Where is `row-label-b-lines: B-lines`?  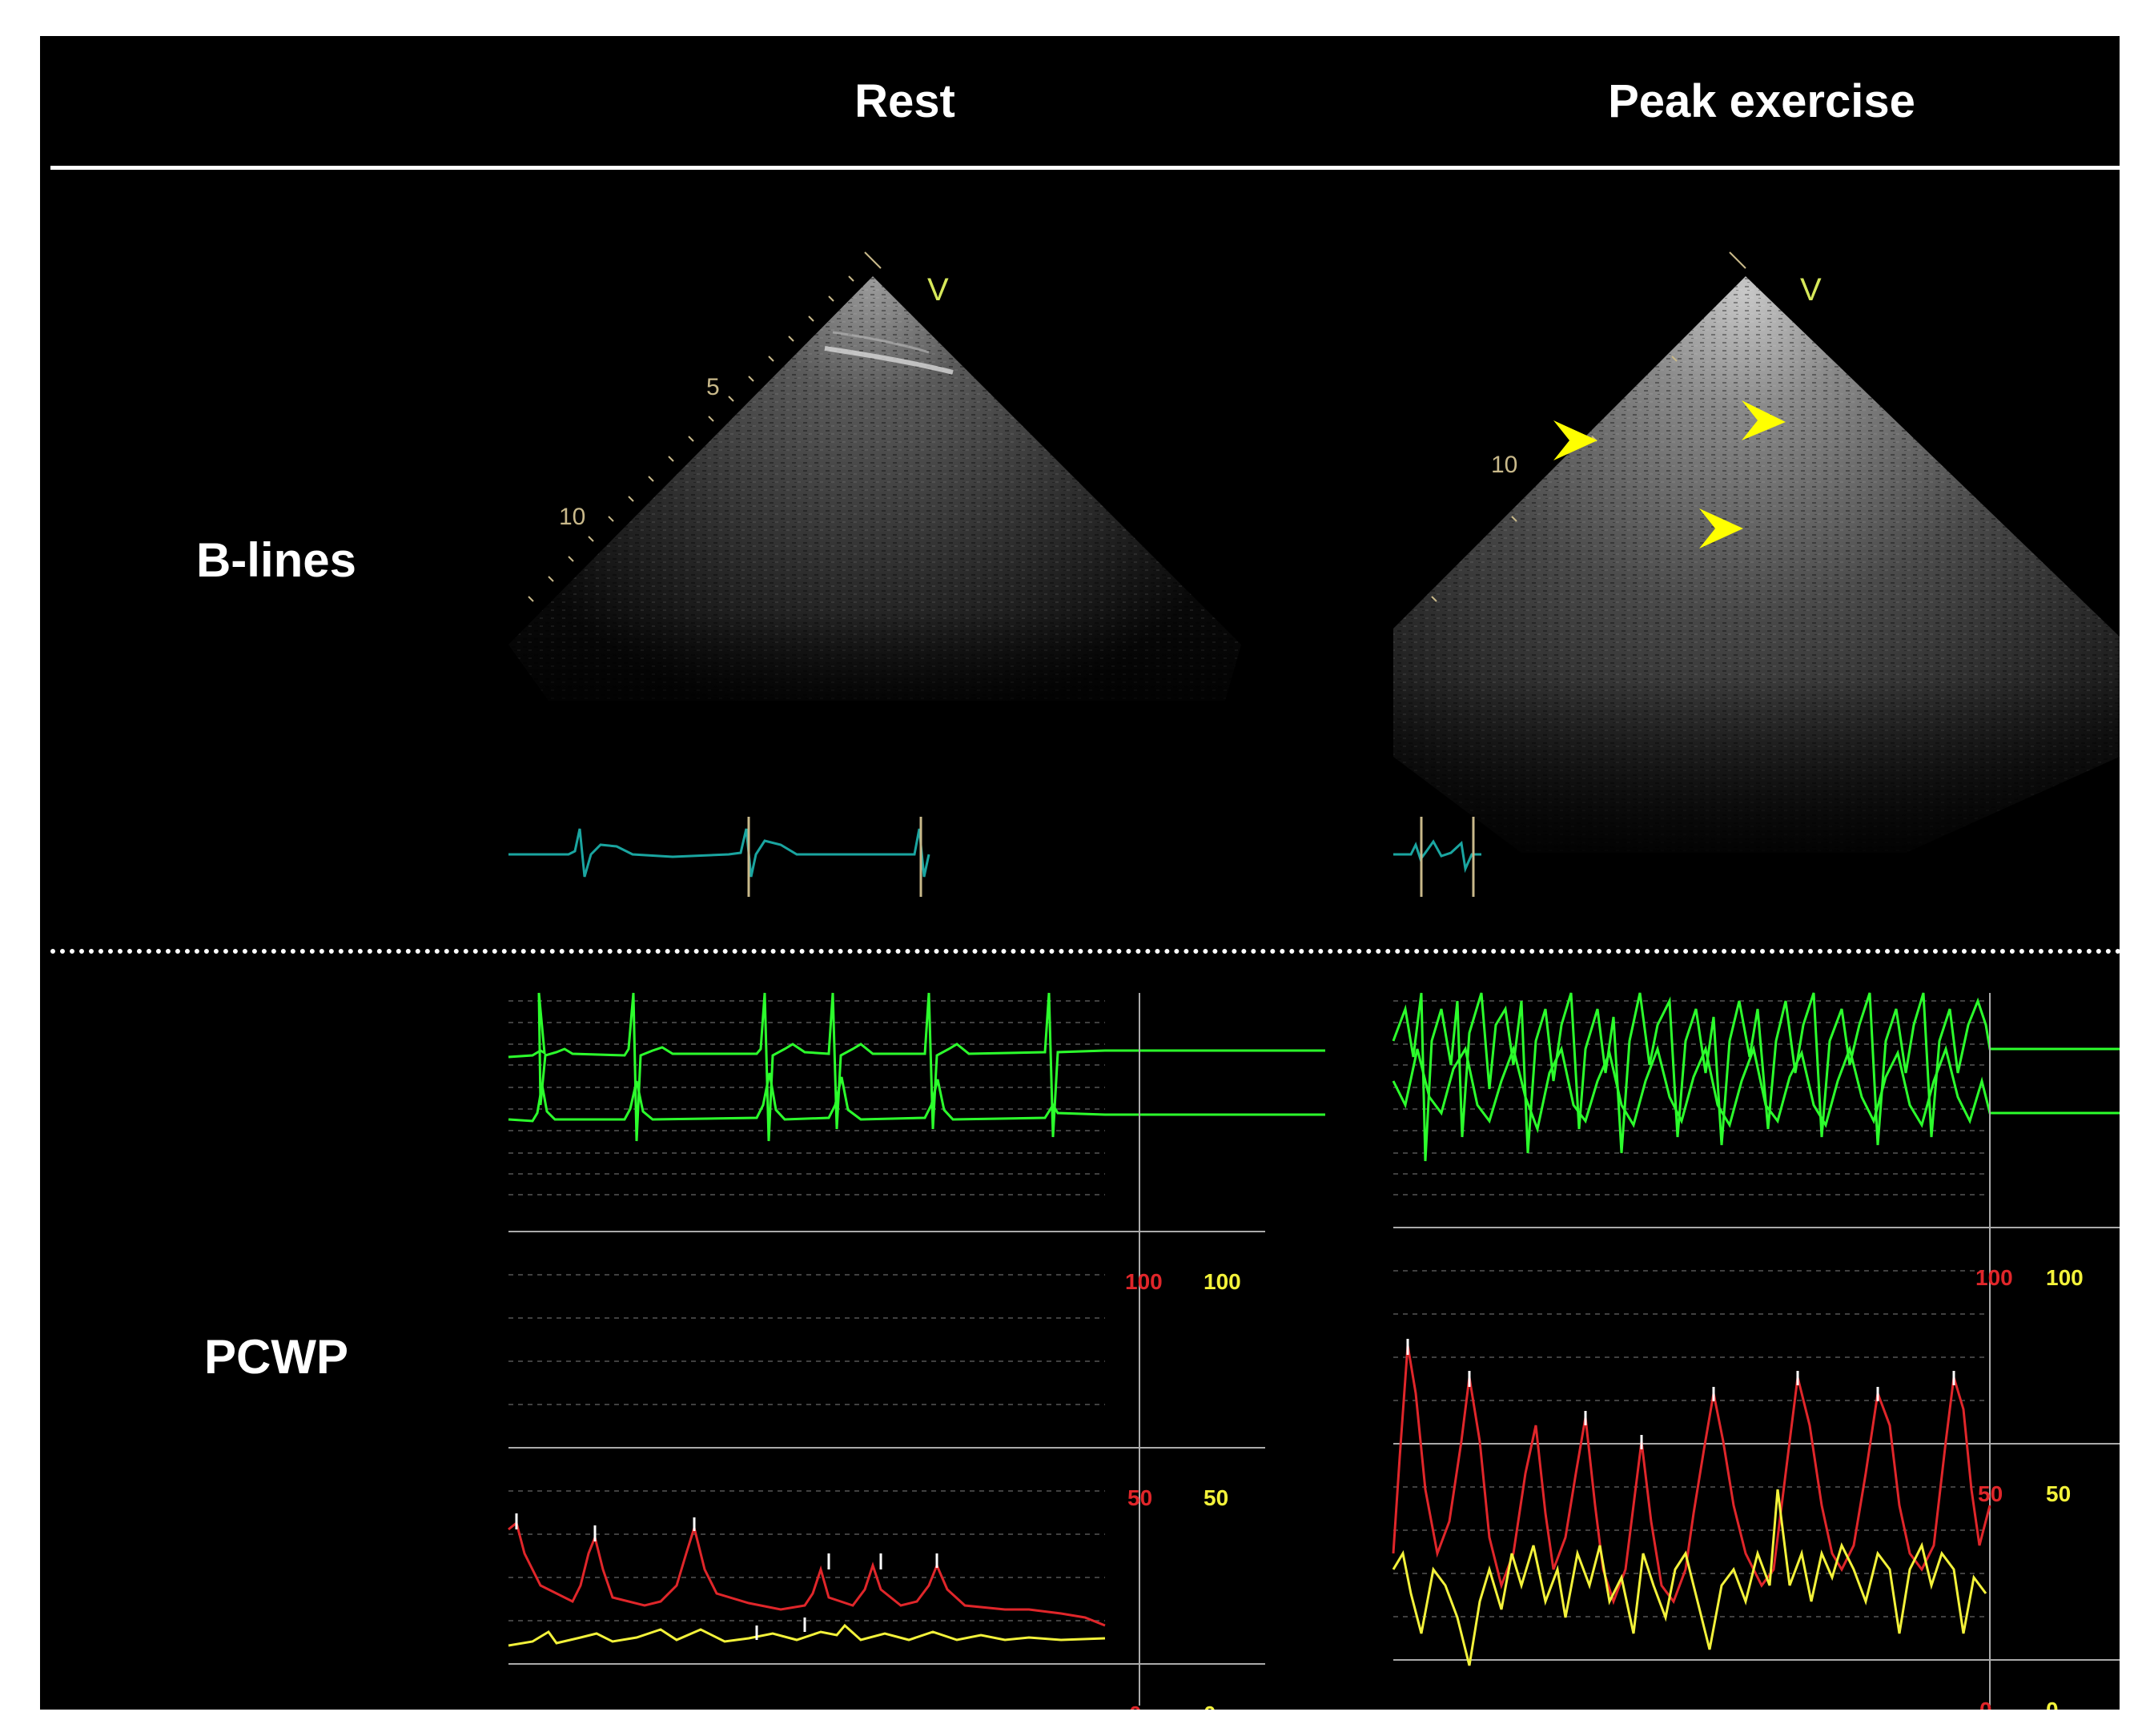
row-label-b-lines: B-lines is located at coordinates (276, 560).